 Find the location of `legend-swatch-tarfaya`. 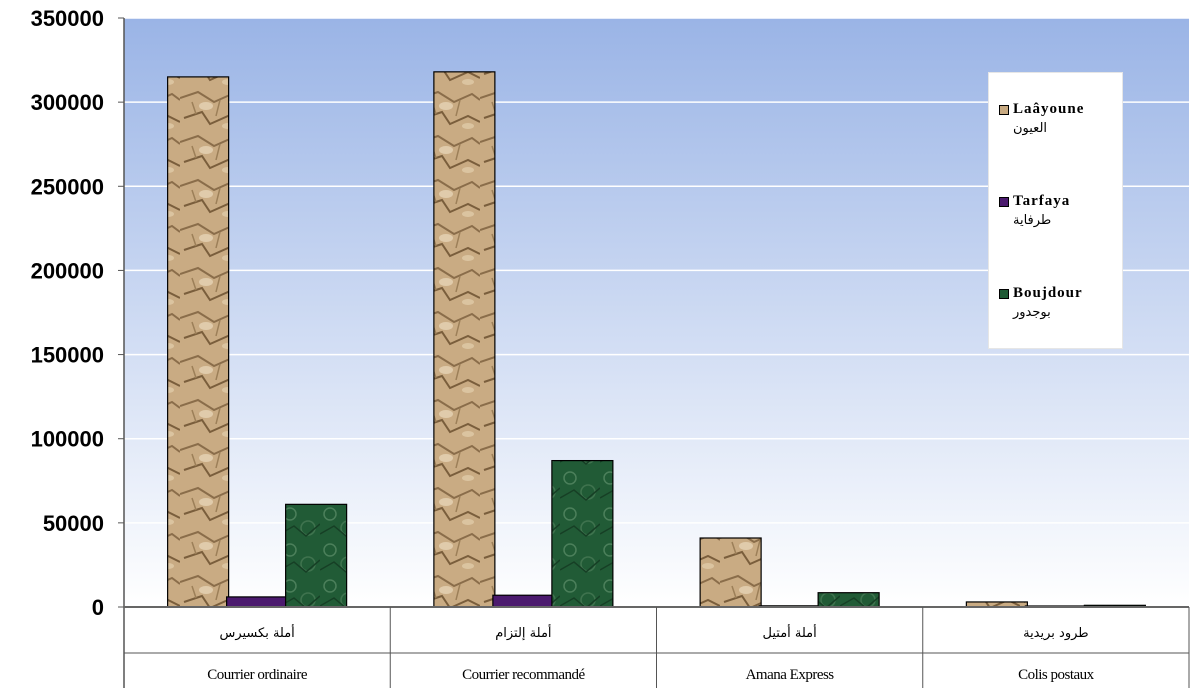

legend-swatch-tarfaya is located at coordinates (1004, 202).